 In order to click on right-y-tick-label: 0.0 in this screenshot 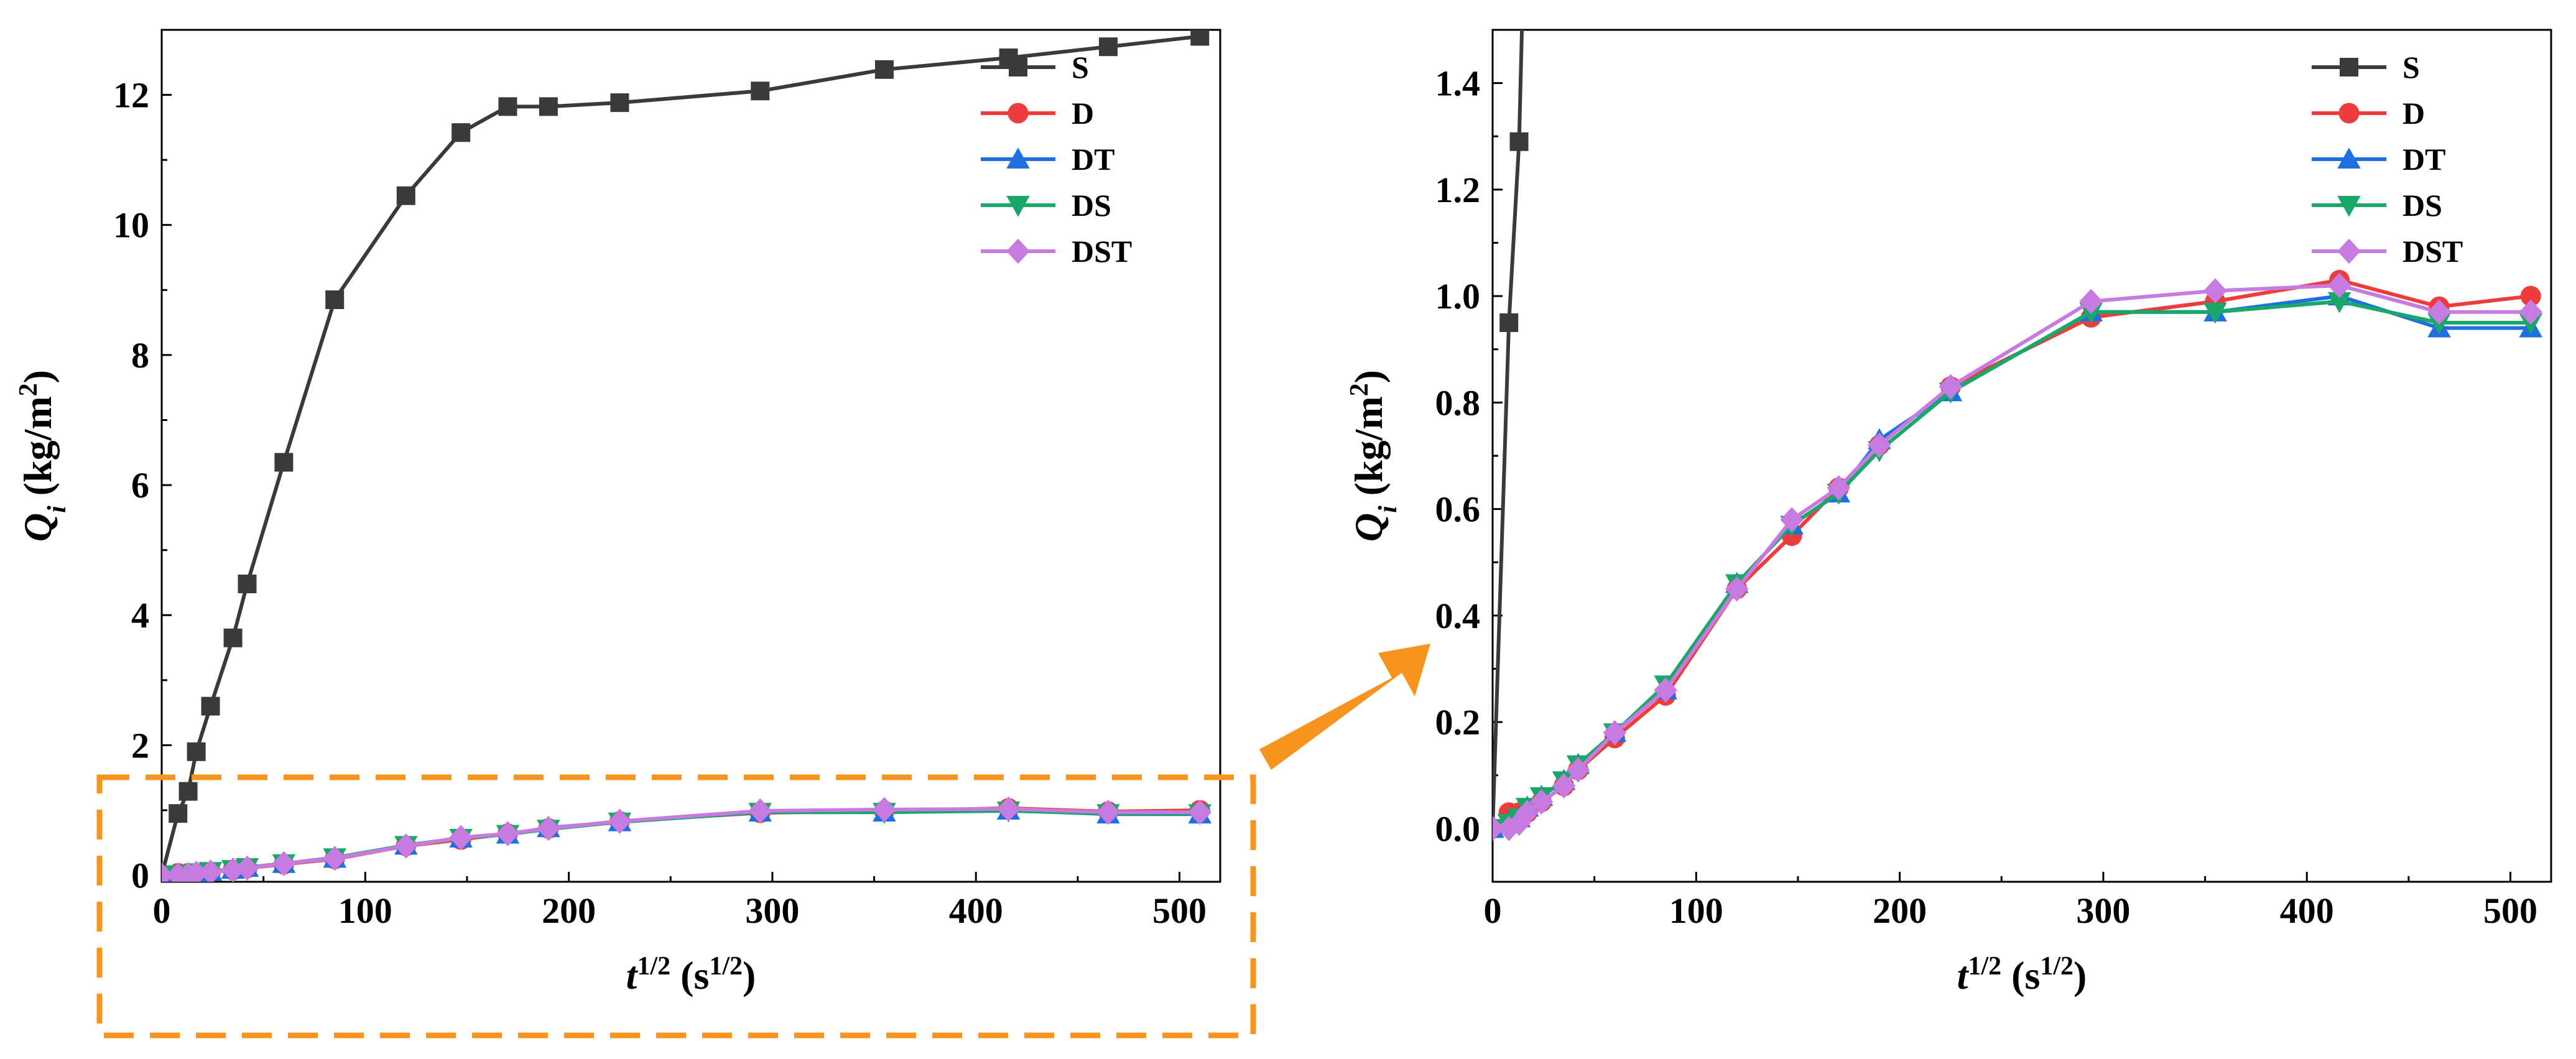, I will do `click(1458, 828)`.